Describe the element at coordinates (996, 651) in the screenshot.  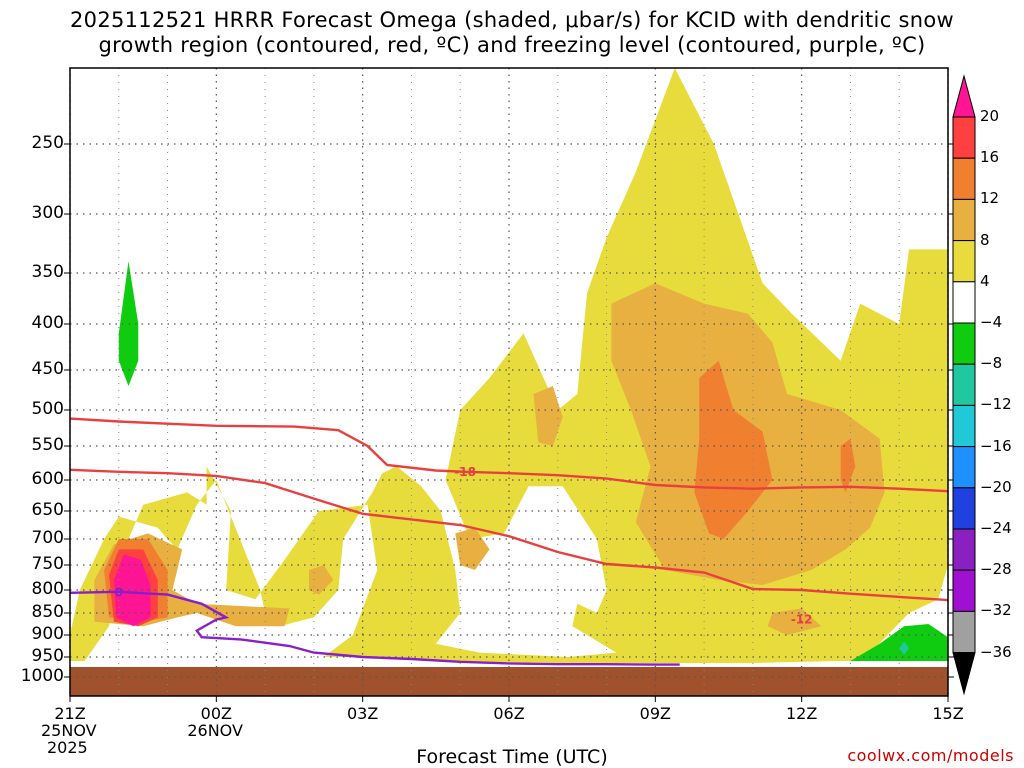
I see `colorbar-label: −36` at that location.